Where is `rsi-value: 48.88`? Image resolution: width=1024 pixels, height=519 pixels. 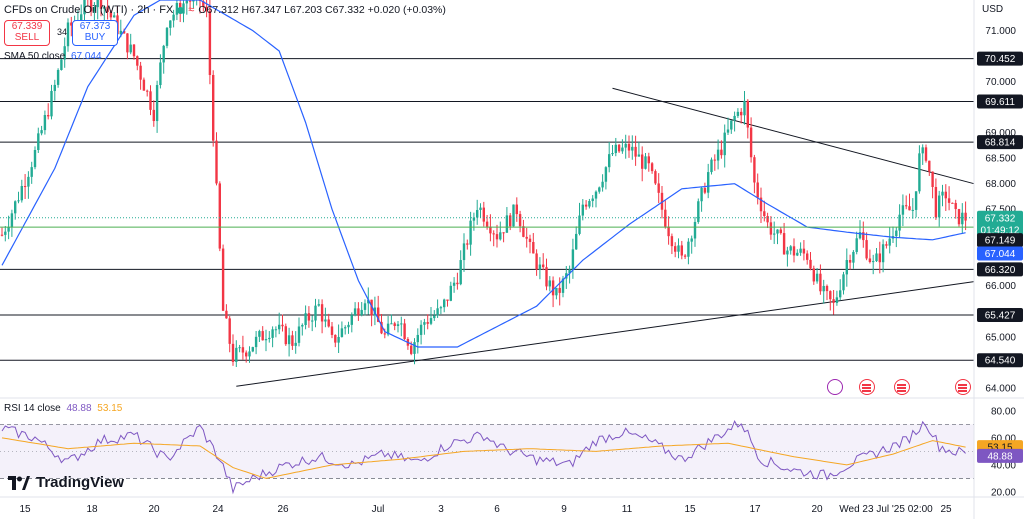 rsi-value: 48.88 is located at coordinates (79, 408).